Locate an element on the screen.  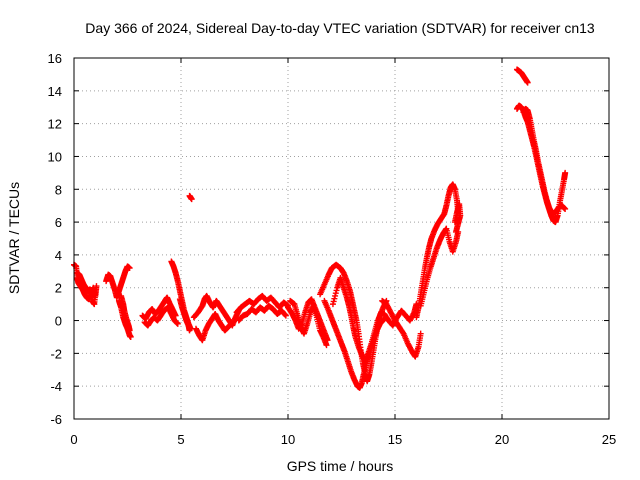
x-tick-label: 20 is located at coordinates (502, 439).